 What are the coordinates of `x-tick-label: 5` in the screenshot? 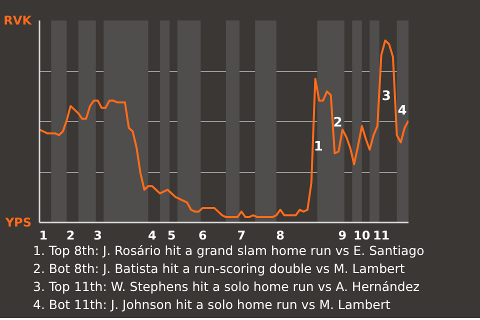 It's located at (171, 235).